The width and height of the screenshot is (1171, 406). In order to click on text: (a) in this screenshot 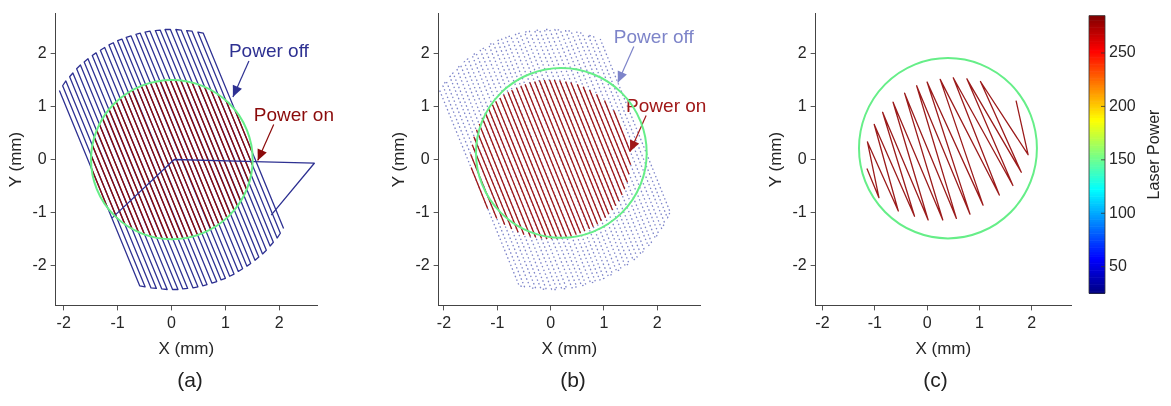, I will do `click(190, 380)`.